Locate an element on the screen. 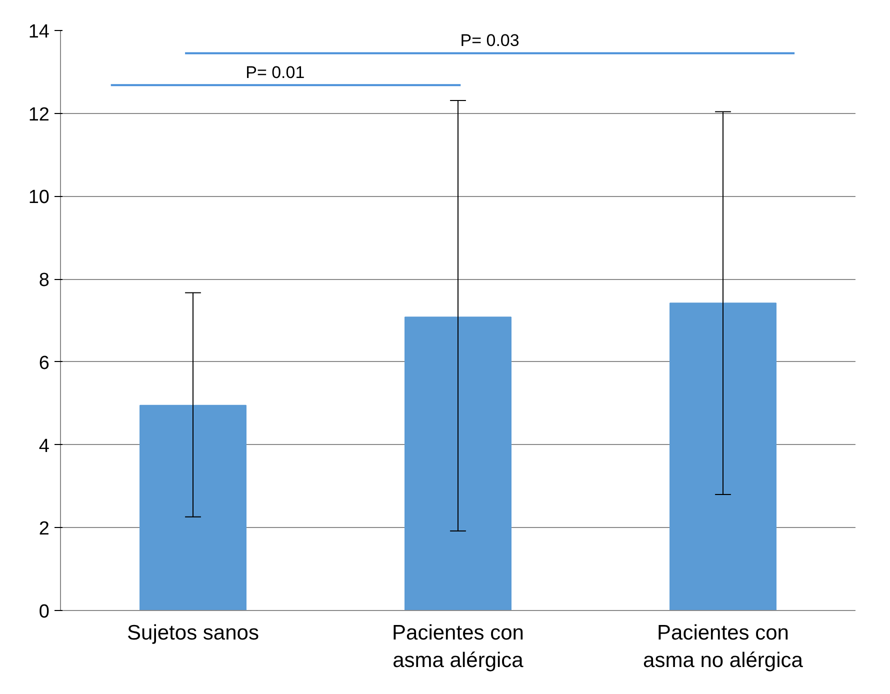 The height and width of the screenshot is (694, 890). x-tick-label: Sujetos sanos is located at coordinates (193, 633).